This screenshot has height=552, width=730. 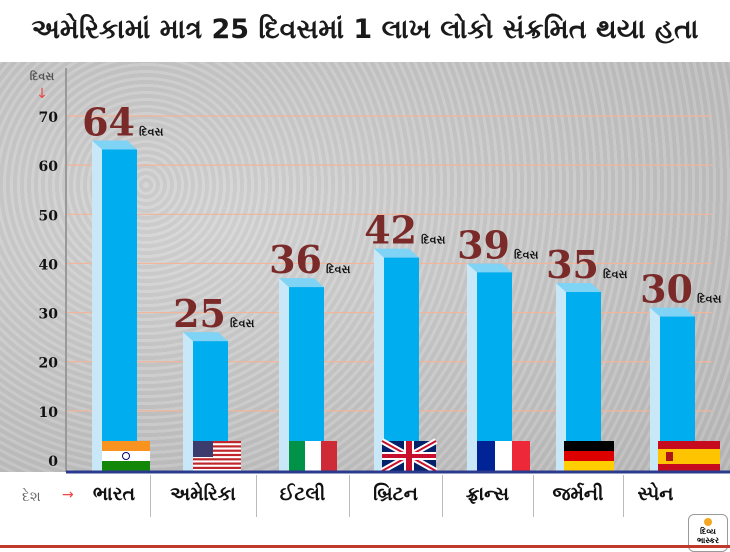 I want to click on uk-flag, so click(x=409, y=456).